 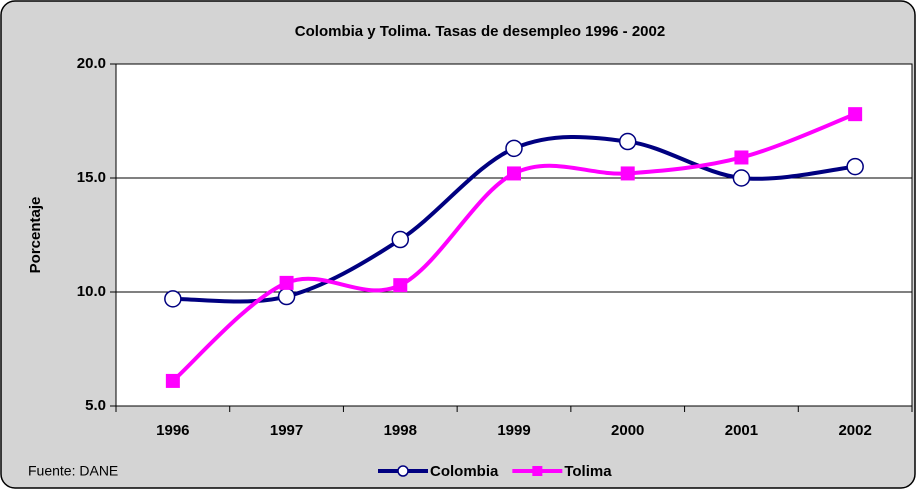 I want to click on x-tick-label: 1998, so click(x=400, y=430).